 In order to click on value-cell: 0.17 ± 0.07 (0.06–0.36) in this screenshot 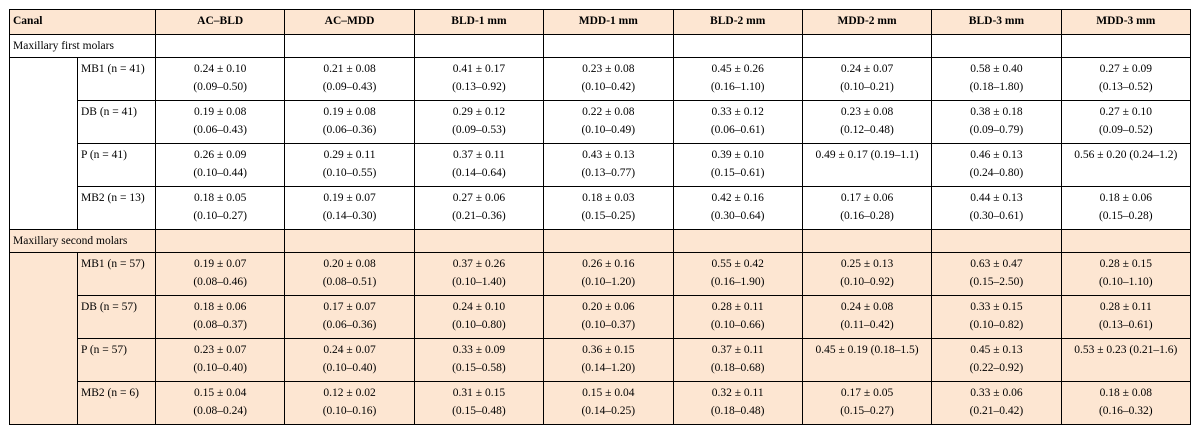, I will do `click(349, 317)`.